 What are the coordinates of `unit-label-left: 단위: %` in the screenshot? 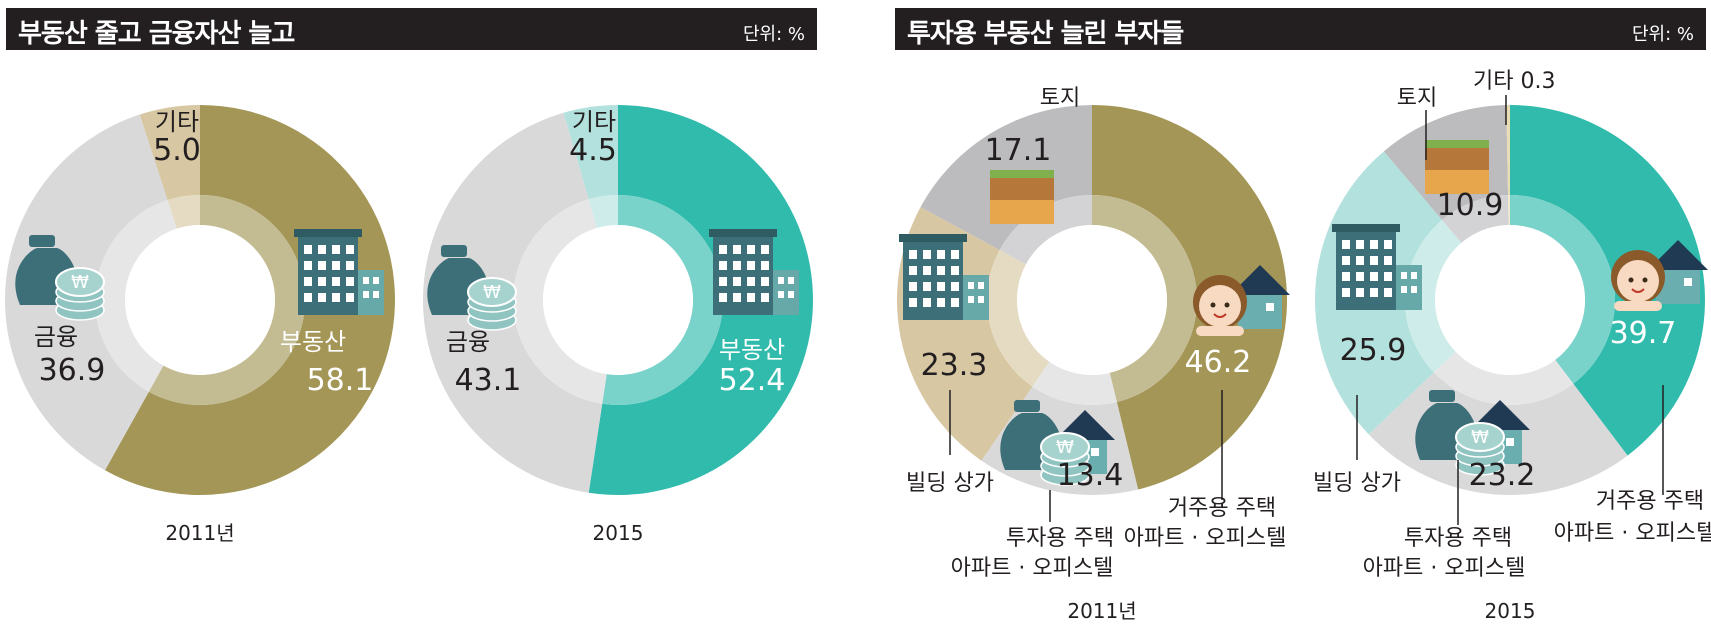 It's located at (773, 34).